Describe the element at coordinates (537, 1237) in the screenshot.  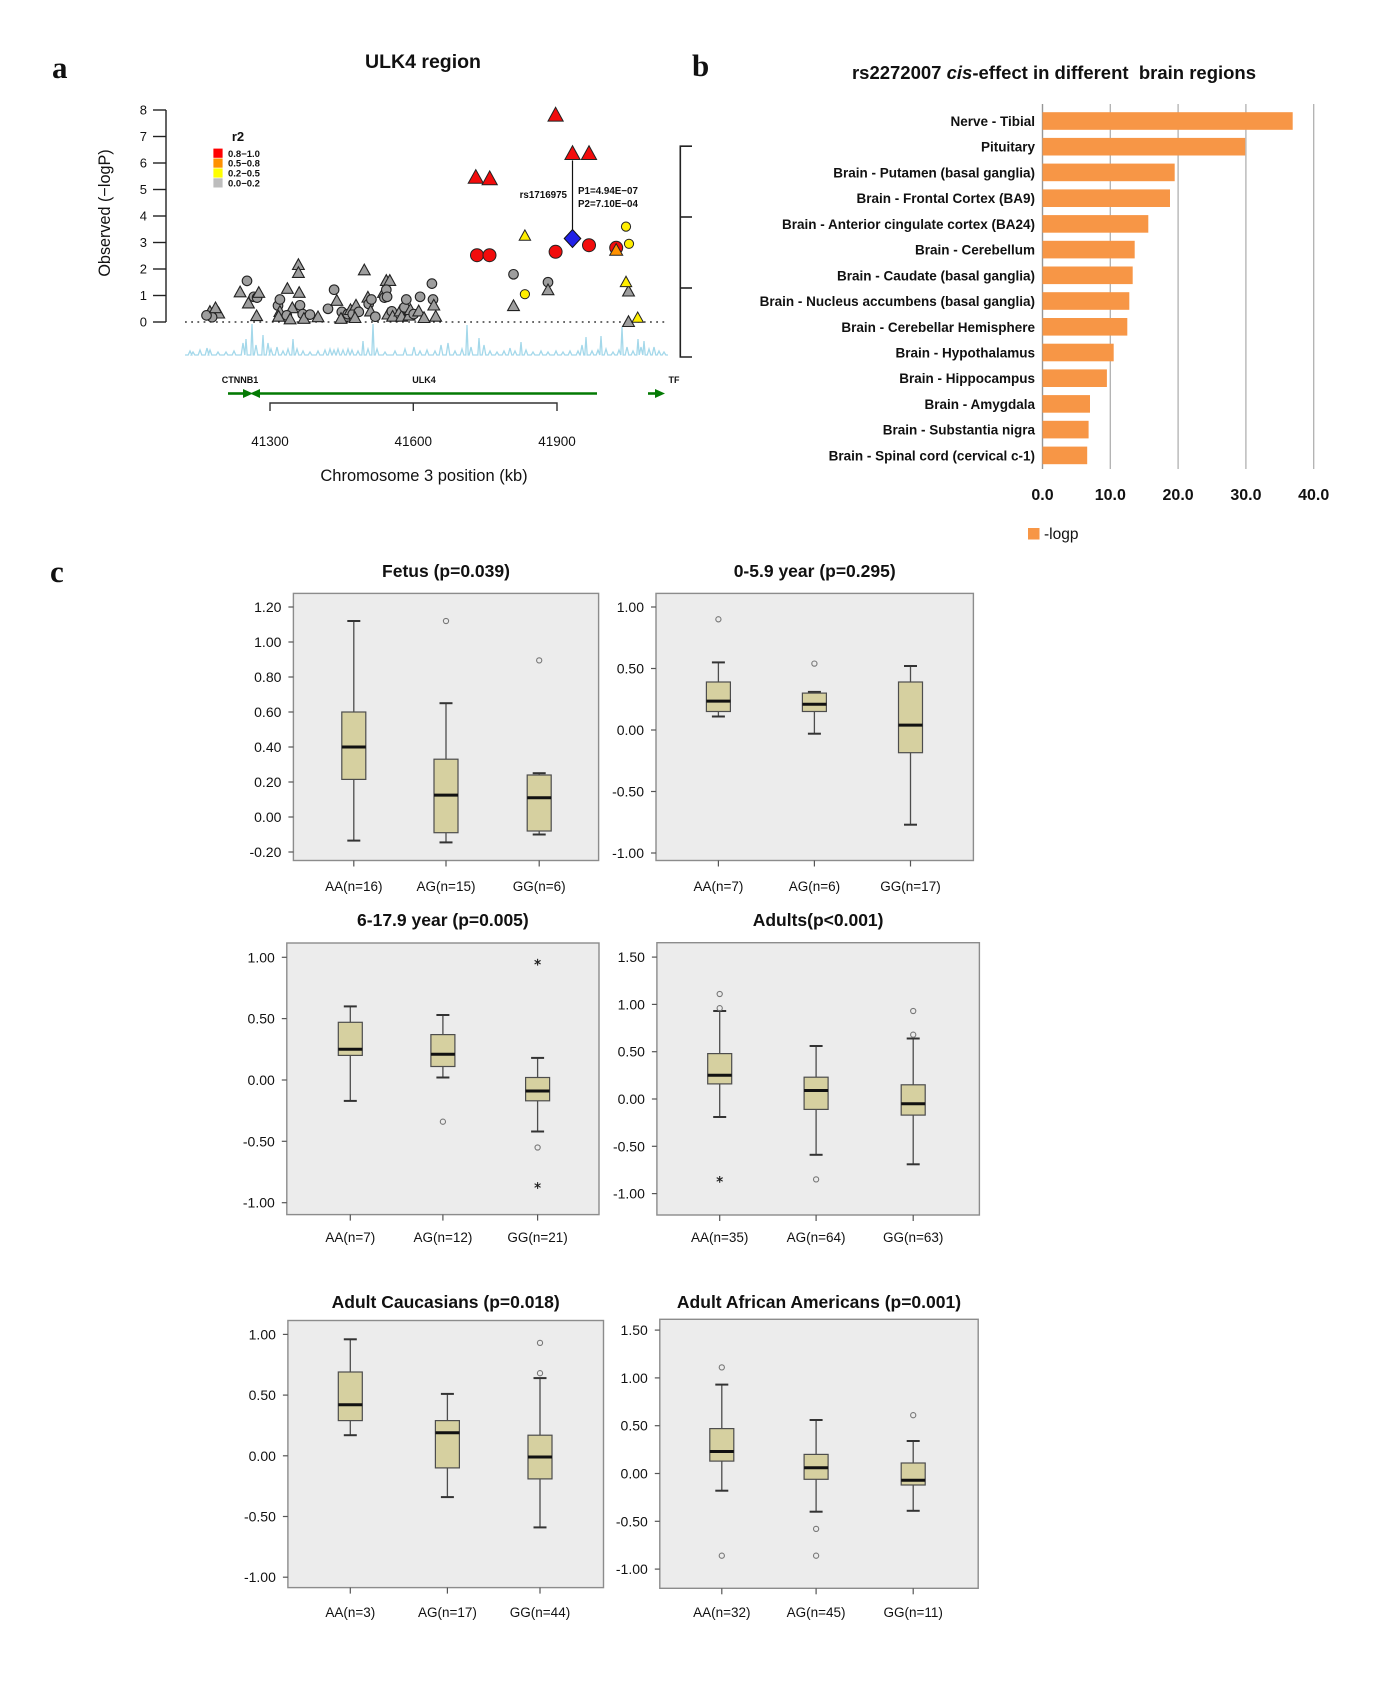
I see `svg-text: GG(n=21)` at that location.